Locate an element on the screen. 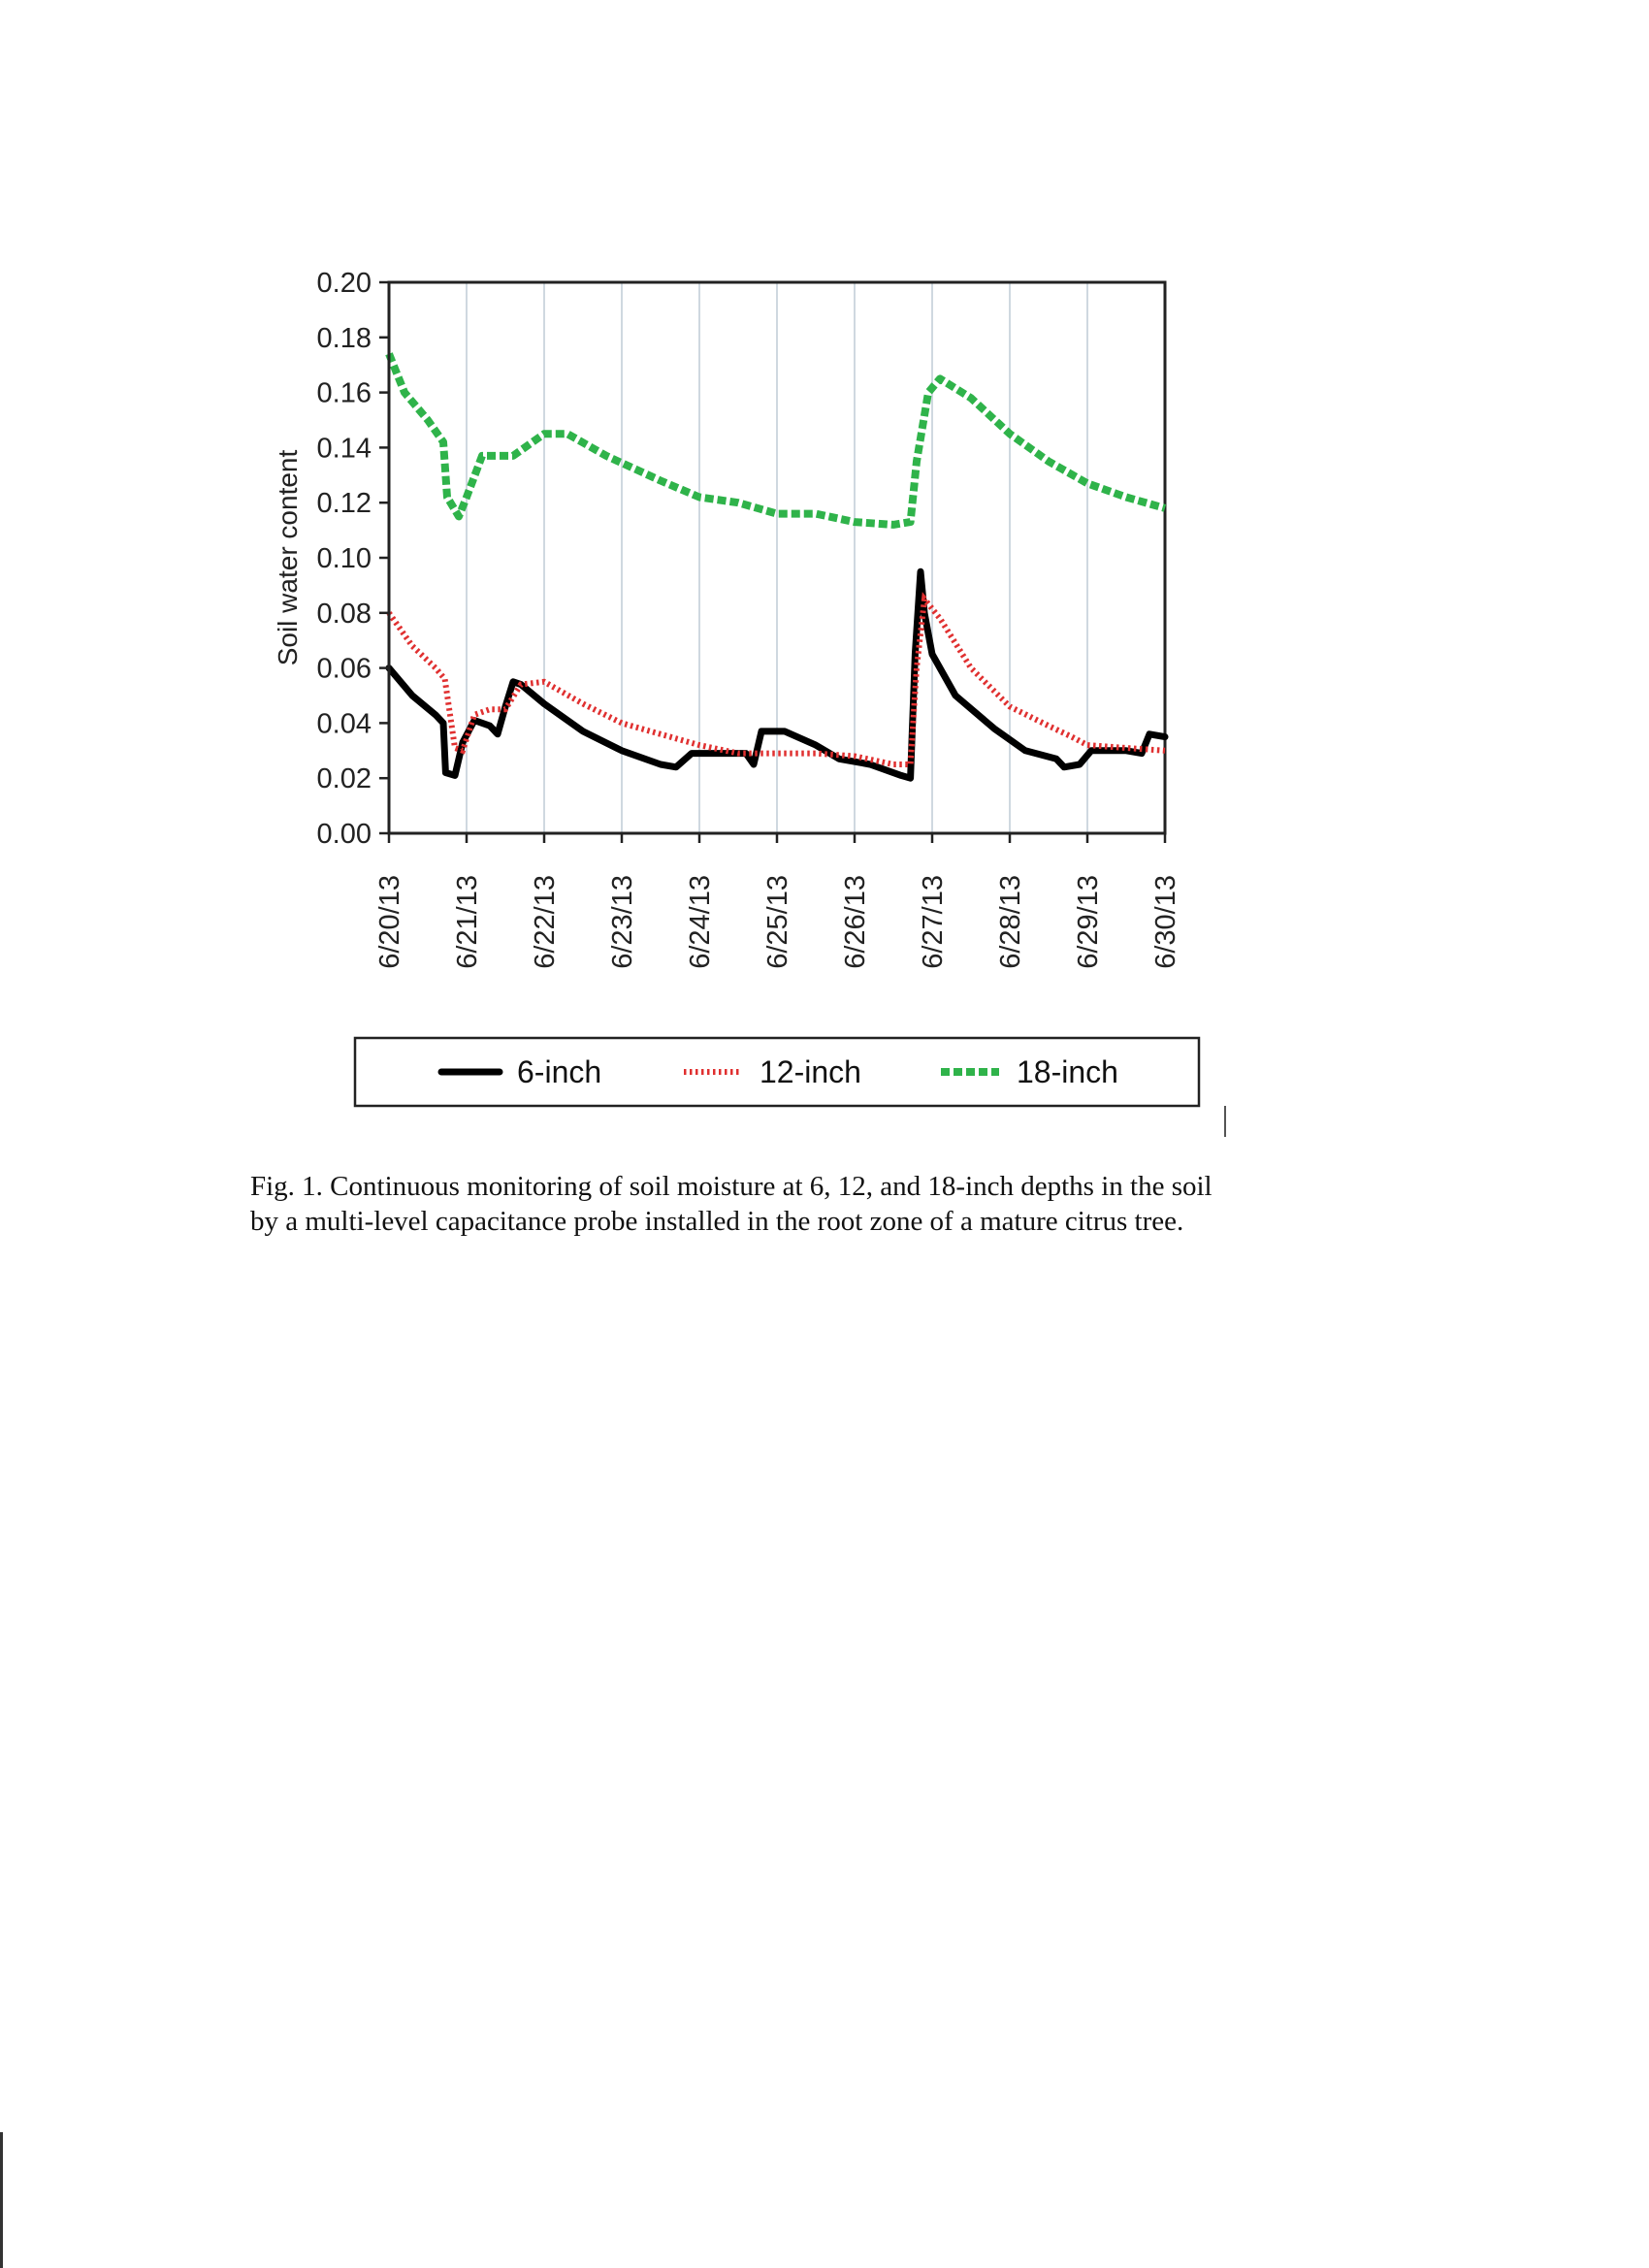 Image resolution: width=1649 pixels, height=2268 pixels. series-line-18-inch is located at coordinates (776, 440).